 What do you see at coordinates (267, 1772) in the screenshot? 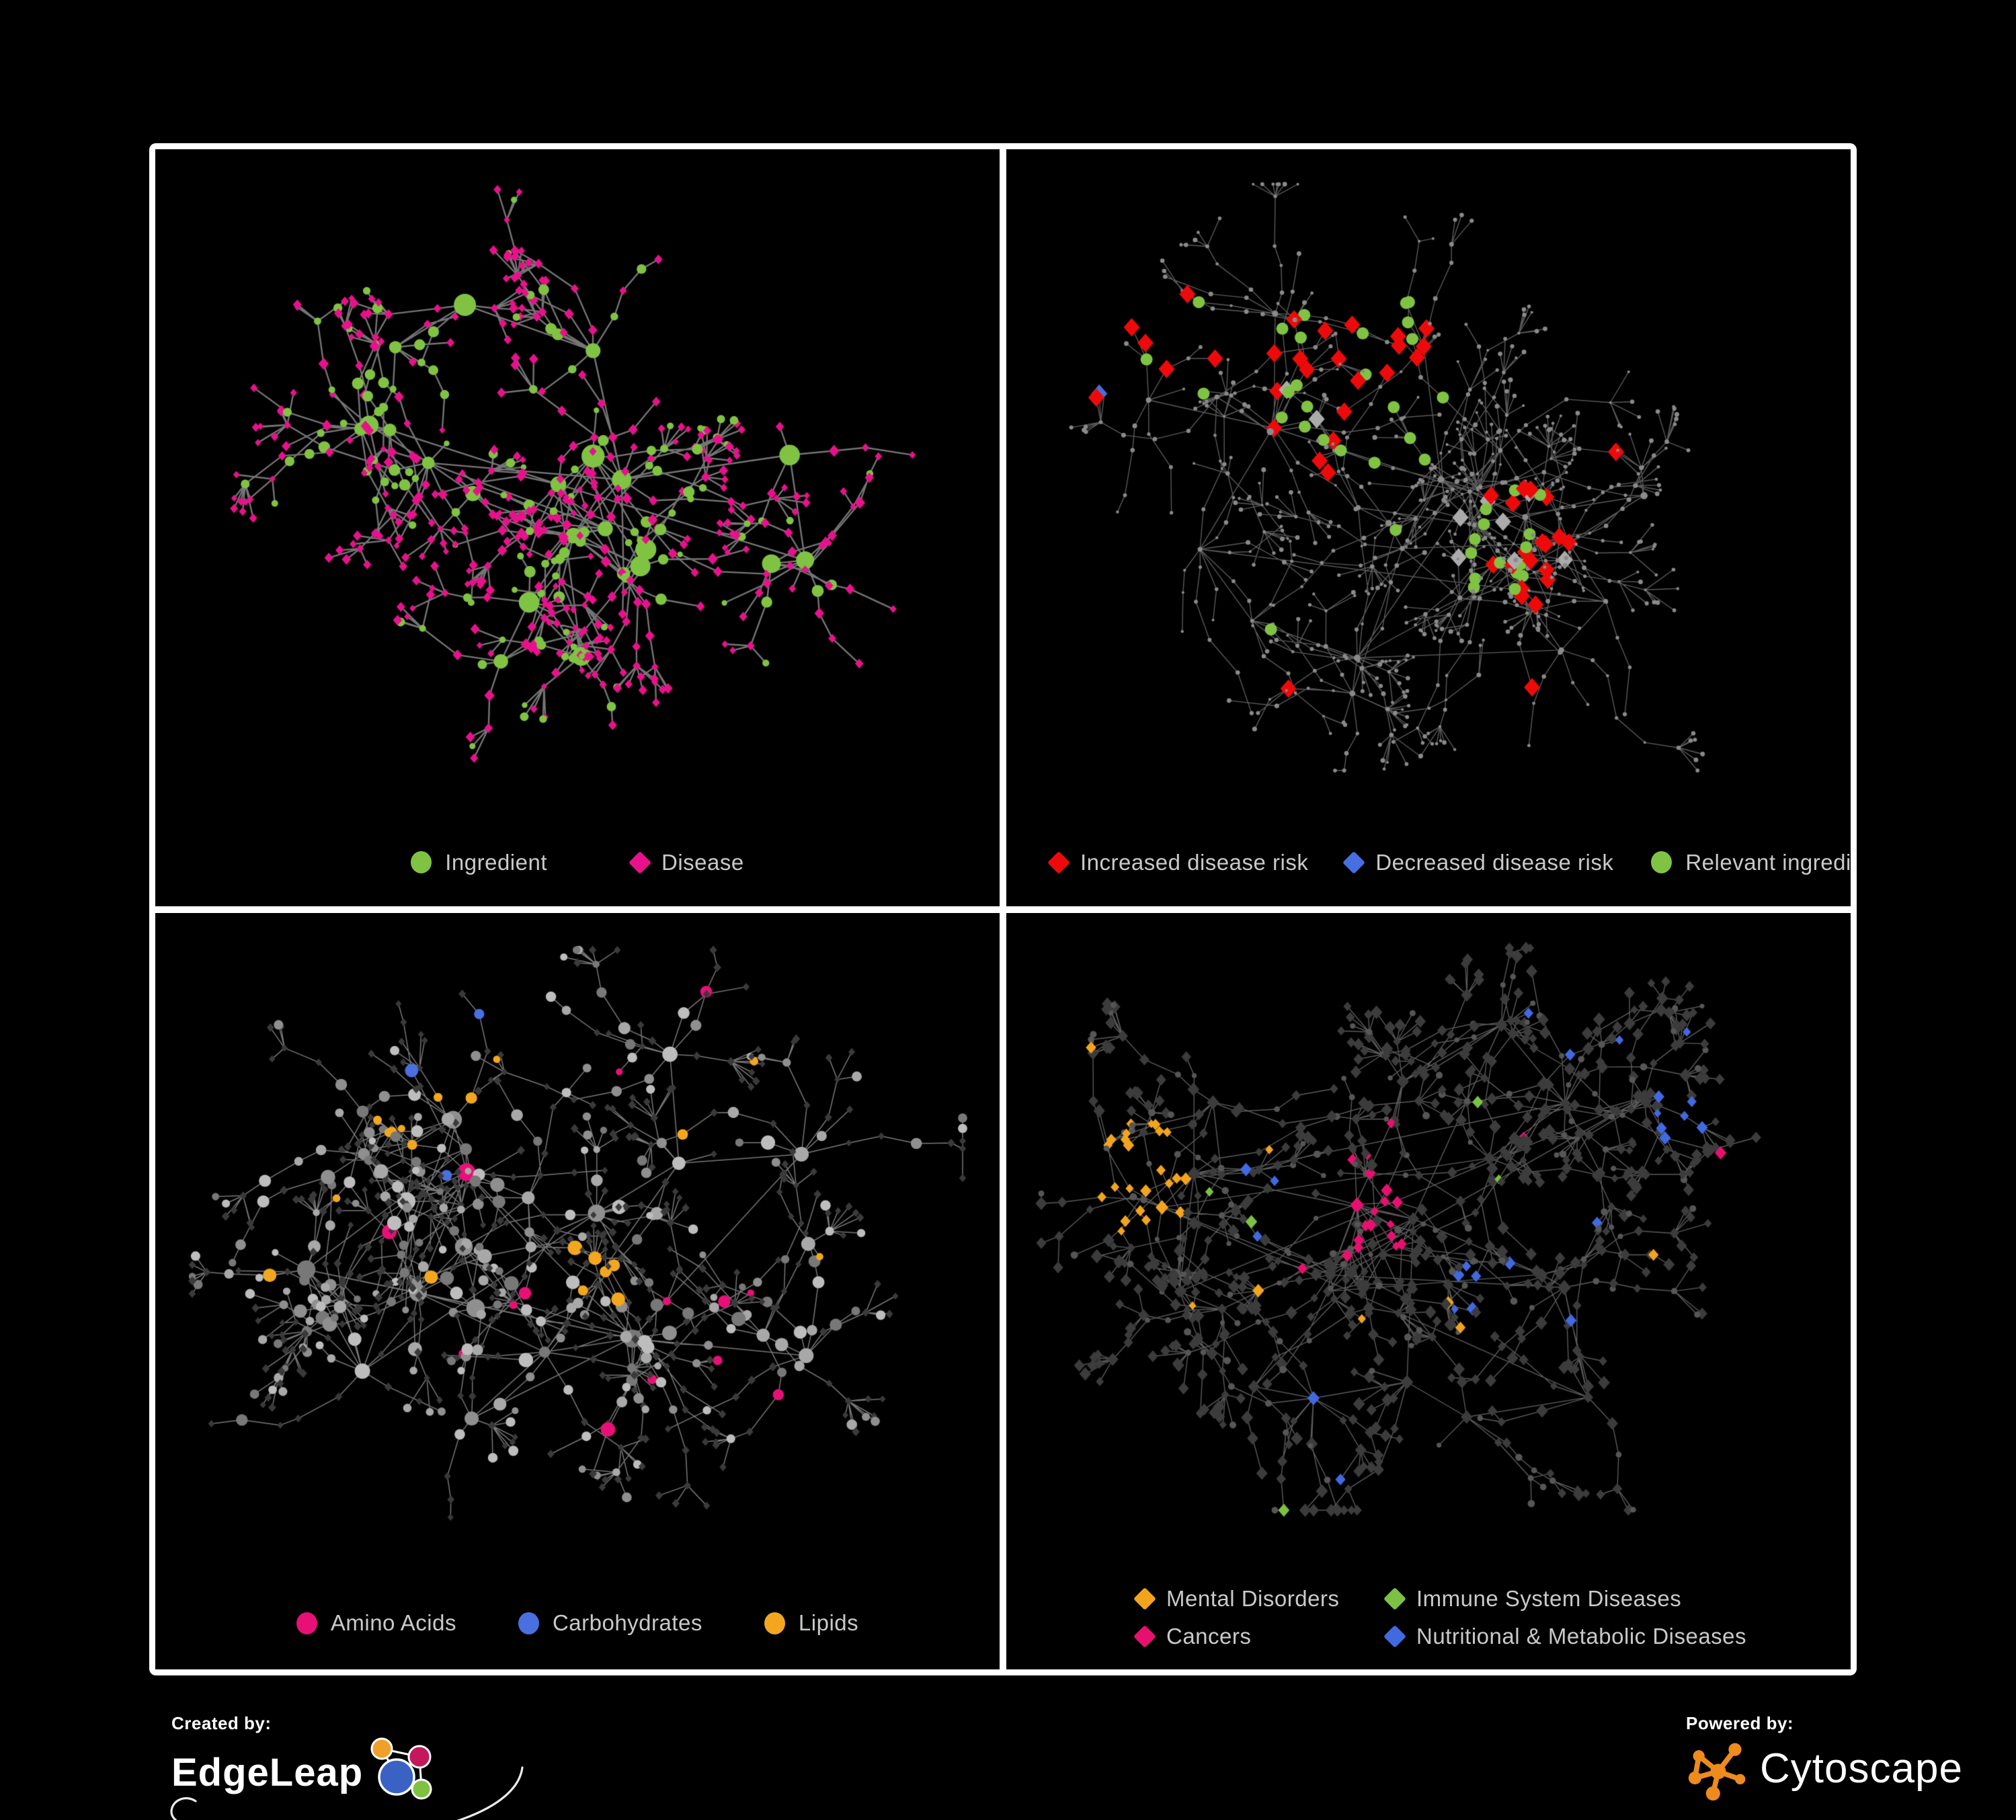
I see `edgeleap-wordmark: EdgeLeap` at bounding box center [267, 1772].